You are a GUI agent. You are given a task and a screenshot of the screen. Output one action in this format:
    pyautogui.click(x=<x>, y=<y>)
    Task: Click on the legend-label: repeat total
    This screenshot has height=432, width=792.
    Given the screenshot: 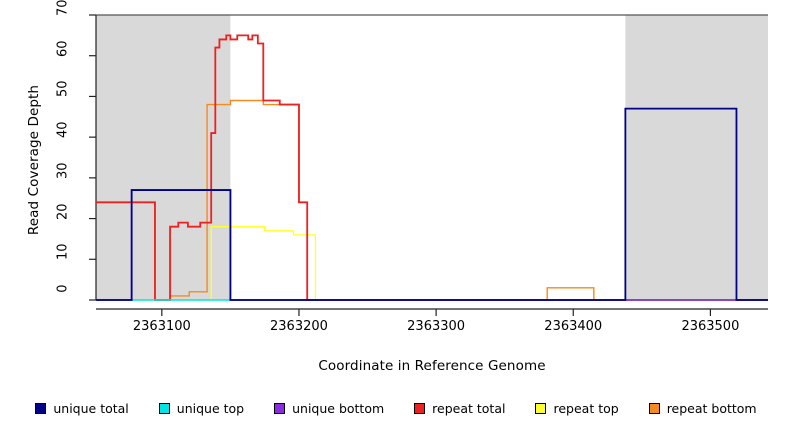 What is the action you would take?
    pyautogui.click(x=469, y=408)
    